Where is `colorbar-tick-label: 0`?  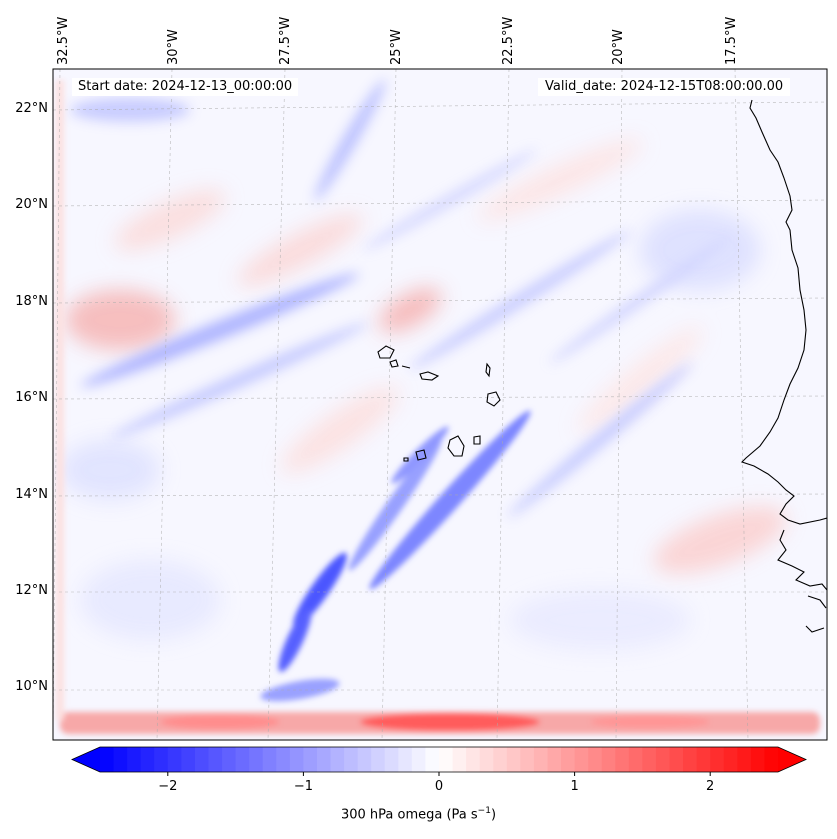 colorbar-tick-label: 0 is located at coordinates (439, 786).